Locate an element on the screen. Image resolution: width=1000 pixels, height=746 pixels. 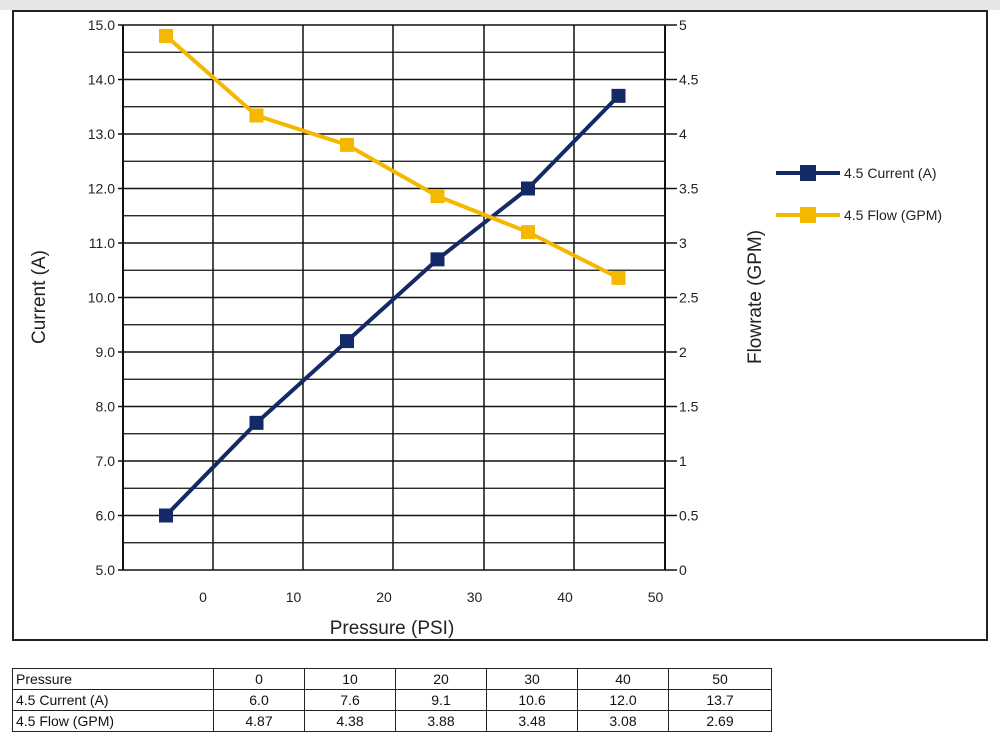
table-cell: 20 is located at coordinates (441, 679).